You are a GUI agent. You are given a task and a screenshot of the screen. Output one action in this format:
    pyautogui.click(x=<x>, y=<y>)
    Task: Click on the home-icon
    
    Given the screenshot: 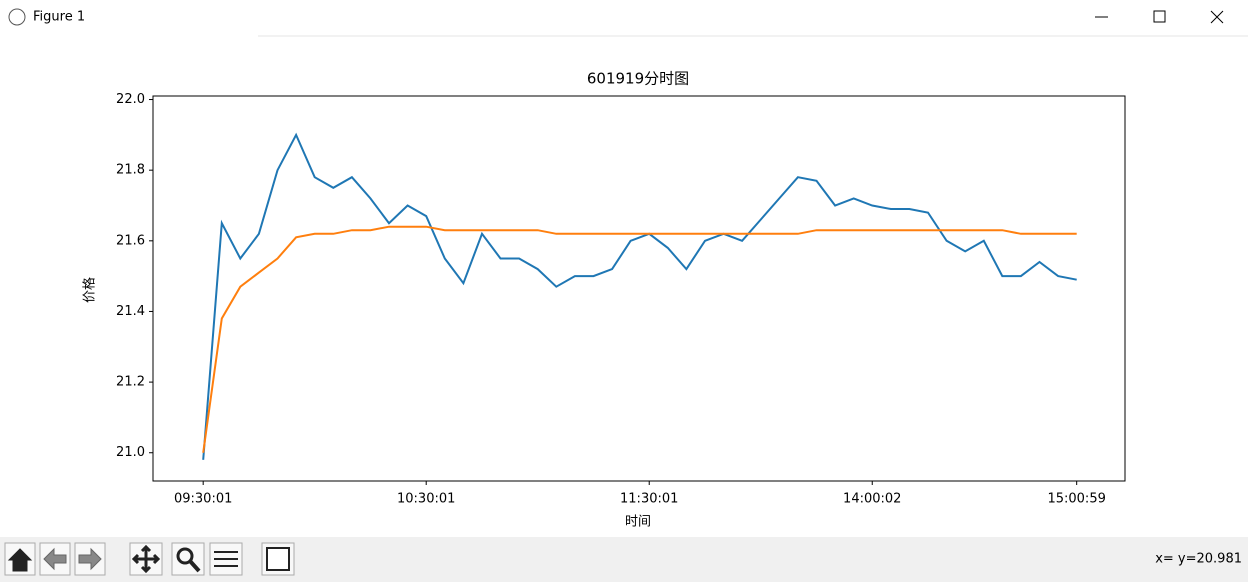 What is the action you would take?
    pyautogui.click(x=20, y=560)
    